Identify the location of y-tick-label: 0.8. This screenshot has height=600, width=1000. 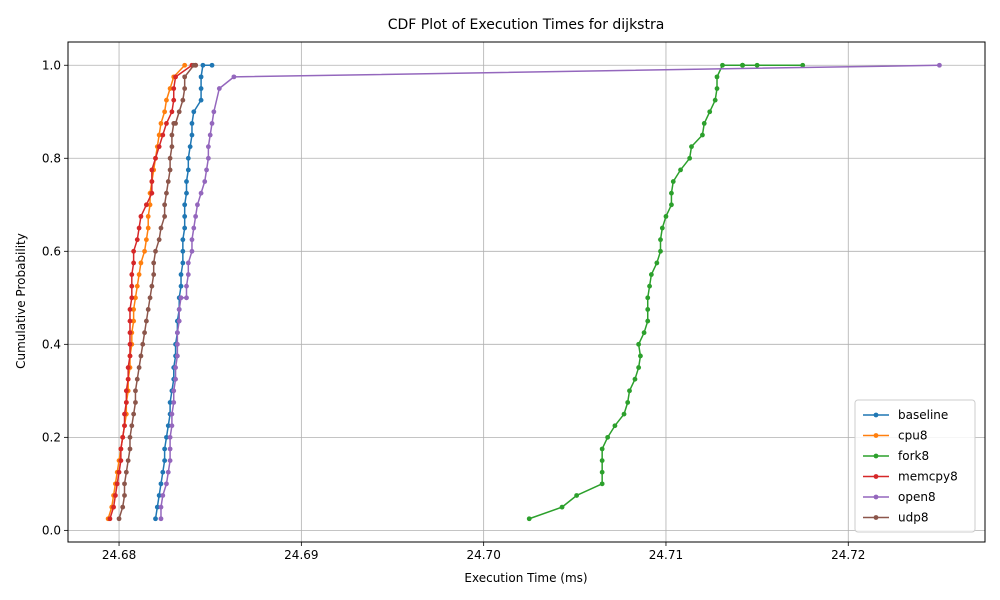
(51, 158).